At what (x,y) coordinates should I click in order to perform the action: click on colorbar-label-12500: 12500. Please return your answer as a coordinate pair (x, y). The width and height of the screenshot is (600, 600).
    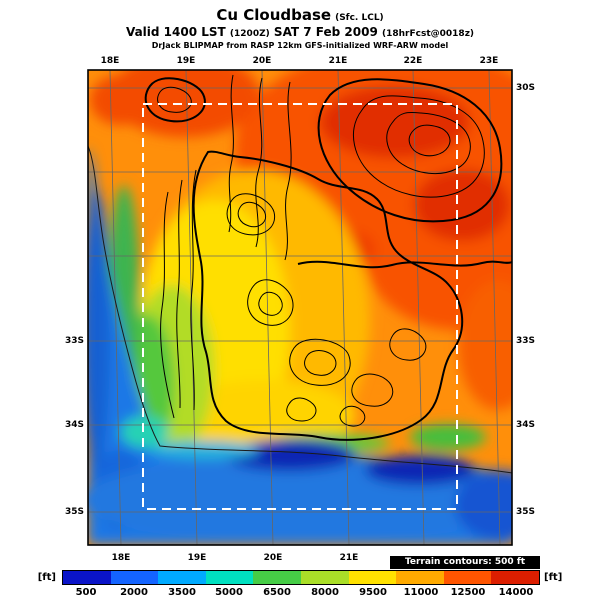
    Looking at the image, I should click on (468, 592).